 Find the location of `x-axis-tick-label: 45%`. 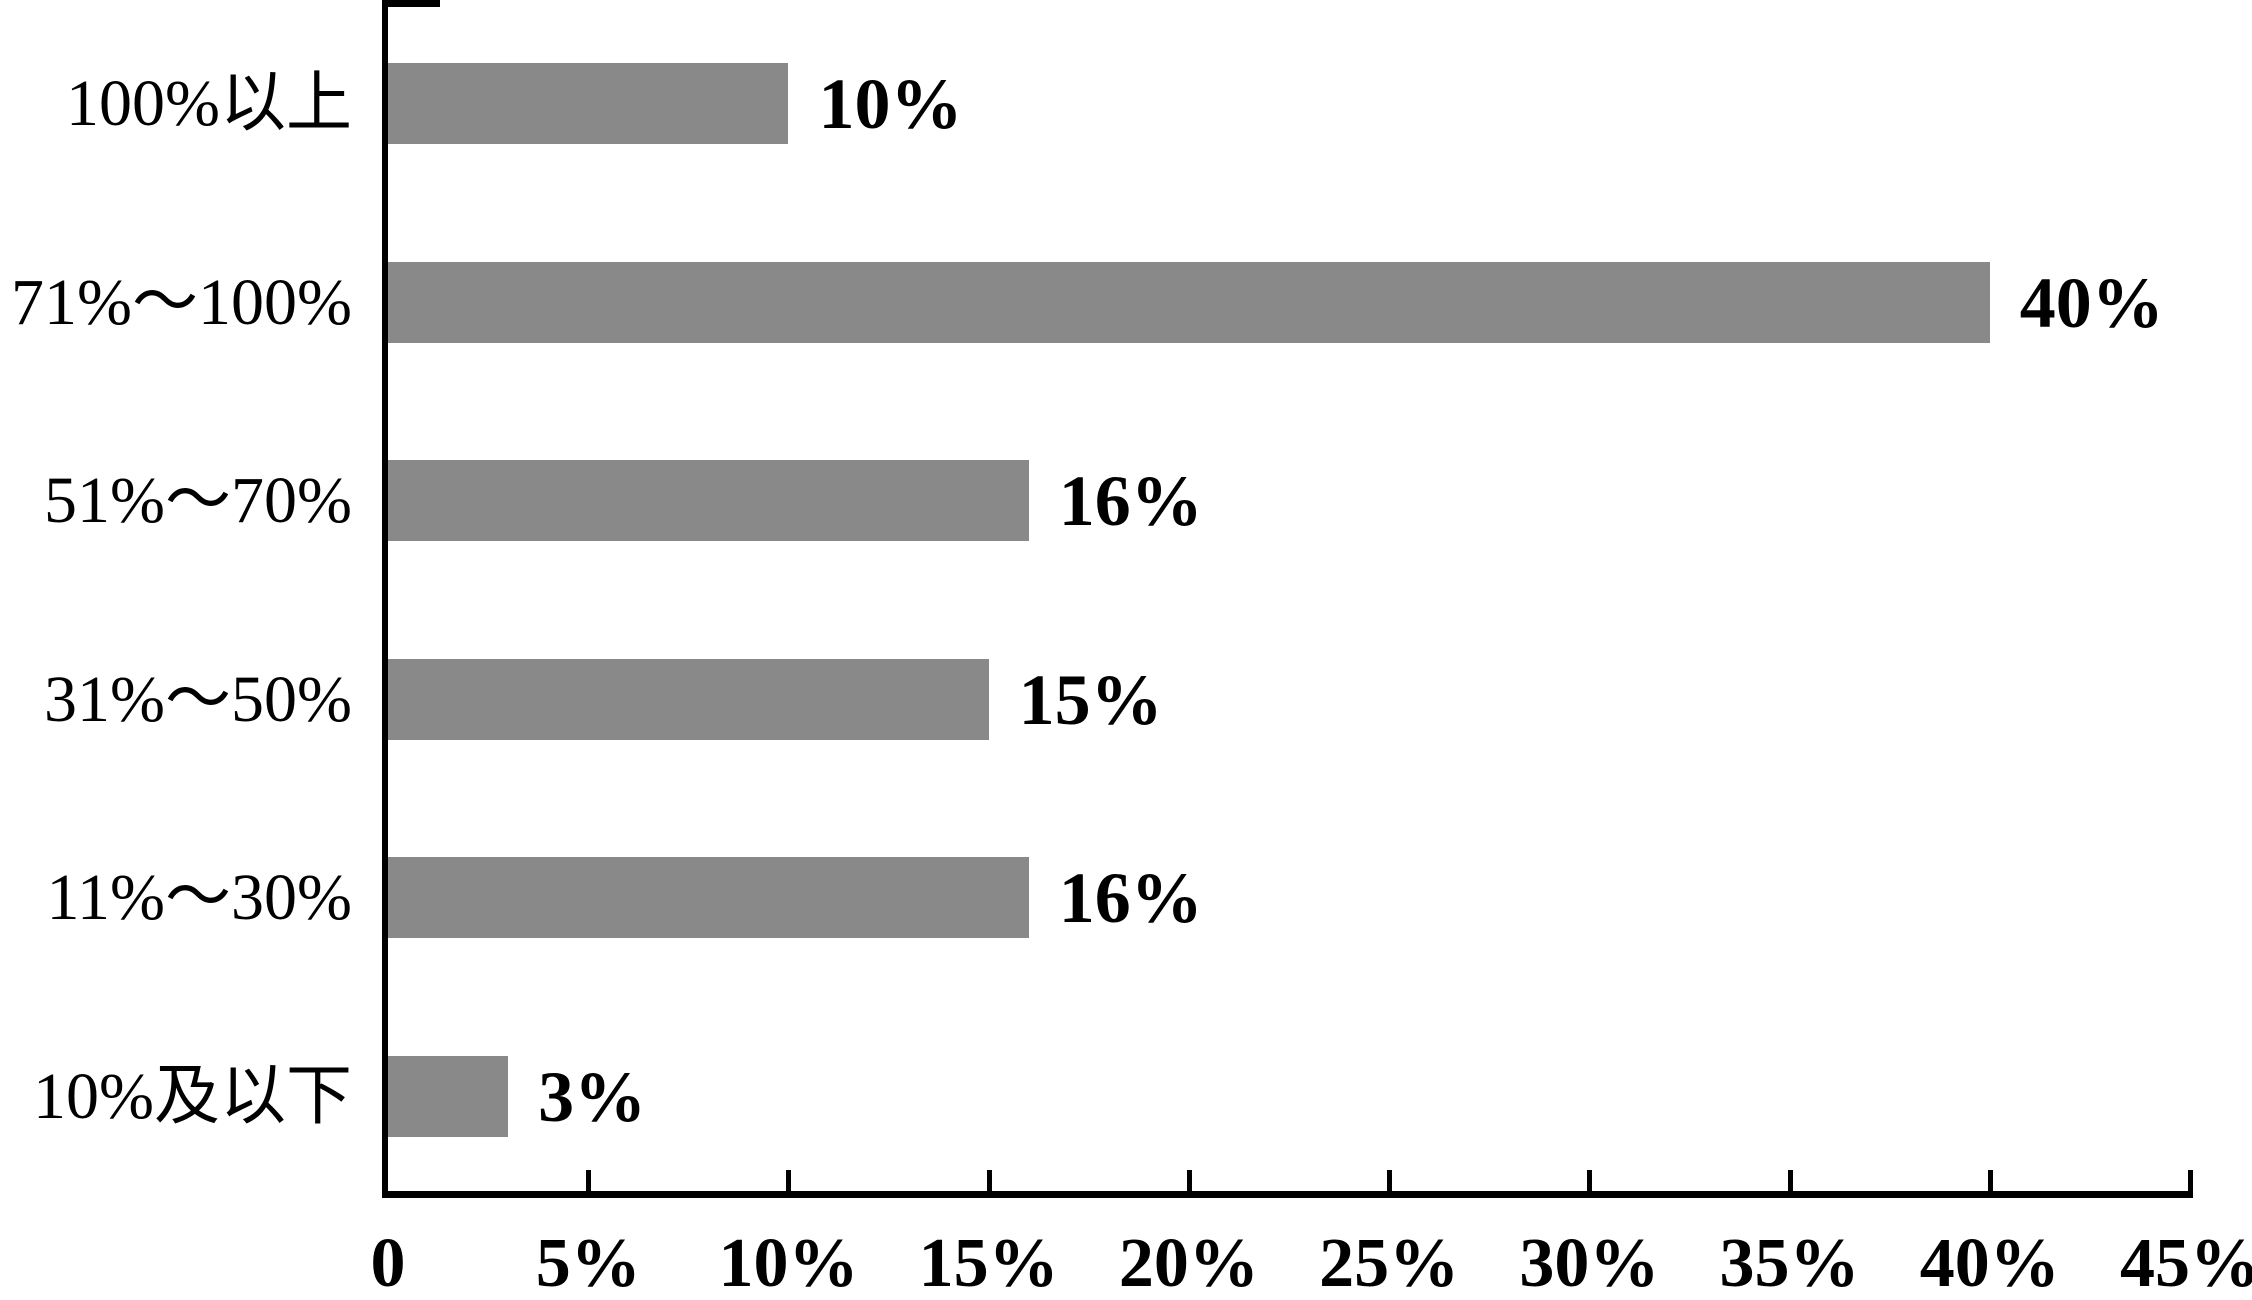

x-axis-tick-label: 45% is located at coordinates (2186, 1262).